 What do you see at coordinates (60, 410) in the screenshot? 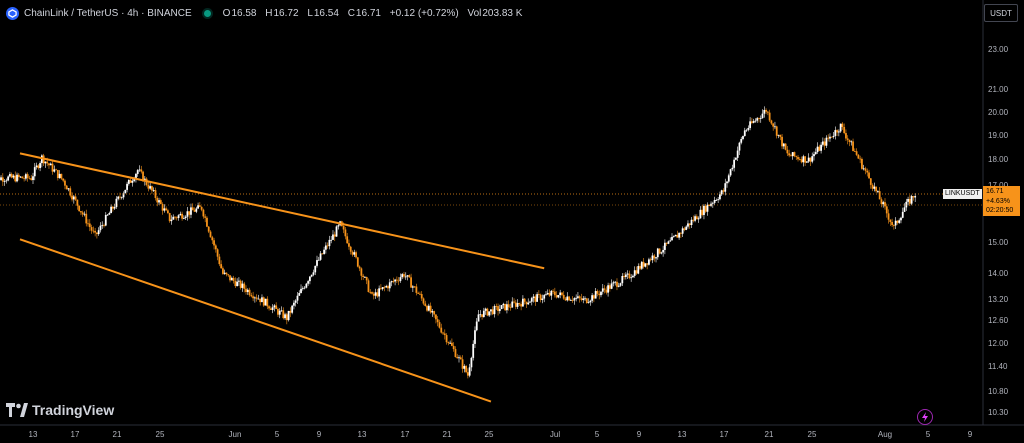
I see `tradingview-brand: TradingView` at bounding box center [60, 410].